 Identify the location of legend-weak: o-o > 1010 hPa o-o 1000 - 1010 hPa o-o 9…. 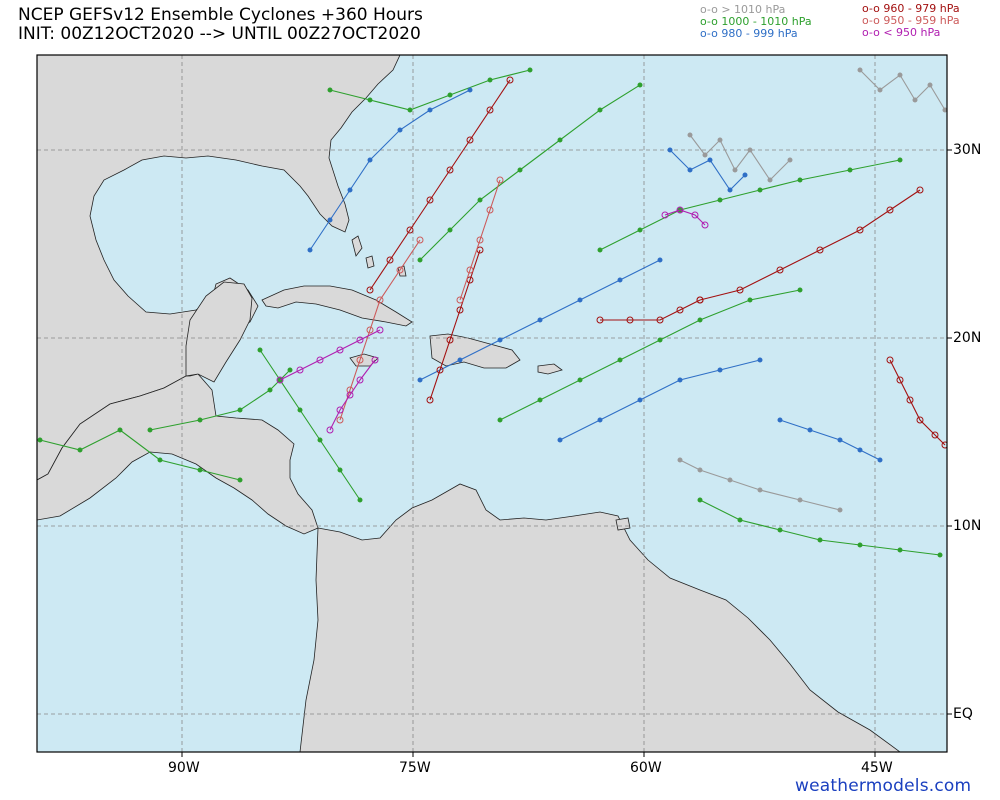
(756, 22).